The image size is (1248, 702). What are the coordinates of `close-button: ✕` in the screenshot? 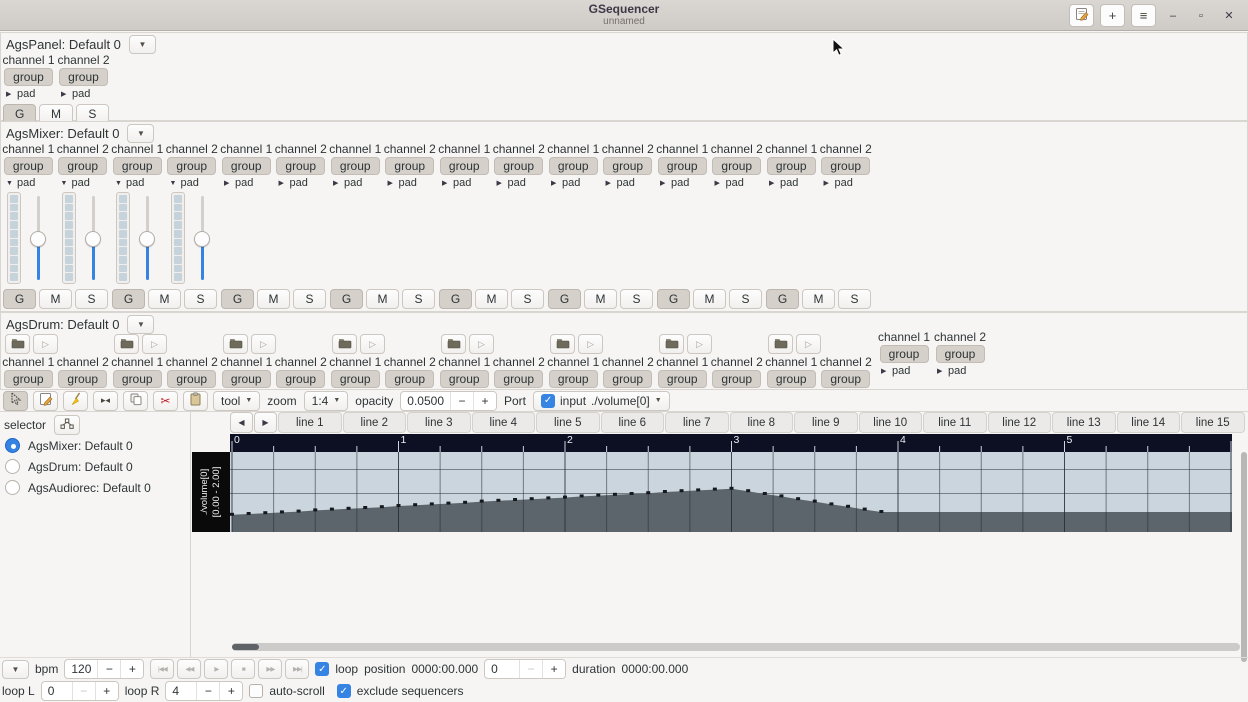 It's located at (1229, 16).